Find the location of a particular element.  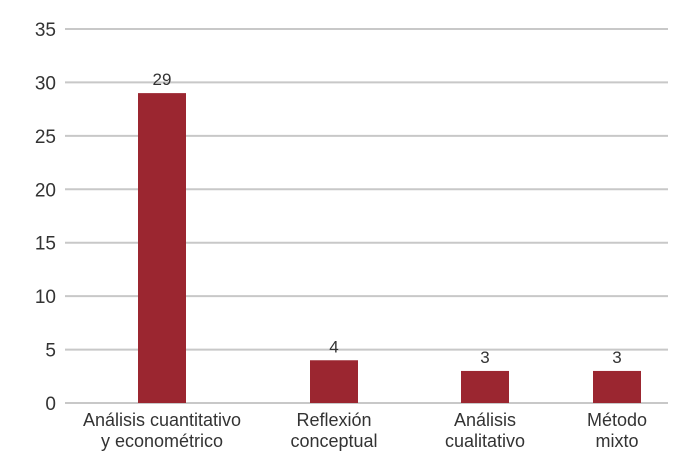

x-tick-label-line: Método is located at coordinates (617, 420).